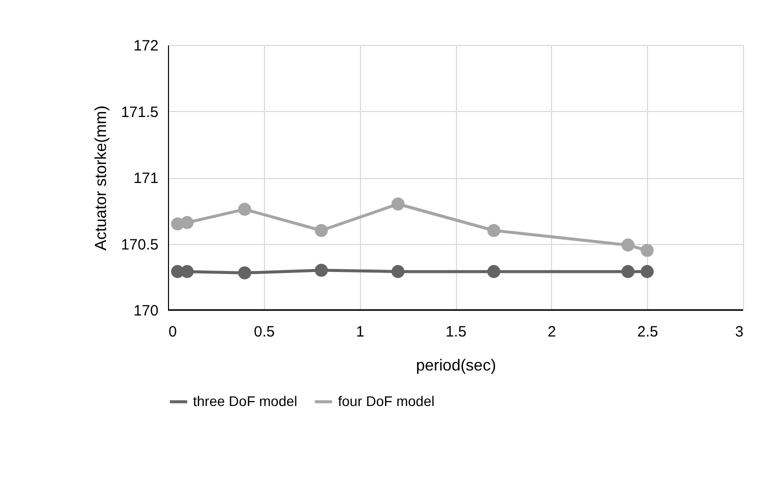 This screenshot has height=497, width=777. What do you see at coordinates (145, 46) in the screenshot?
I see `y-tick-label: 172` at bounding box center [145, 46].